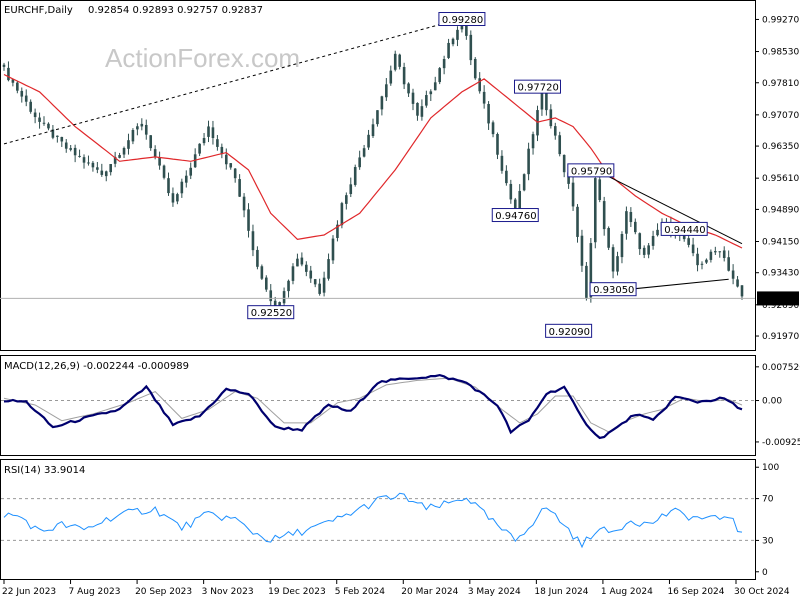 The image size is (800, 600). Describe the element at coordinates (429, 592) in the screenshot. I see `date-tick-label: 20 Mar 2024` at that location.